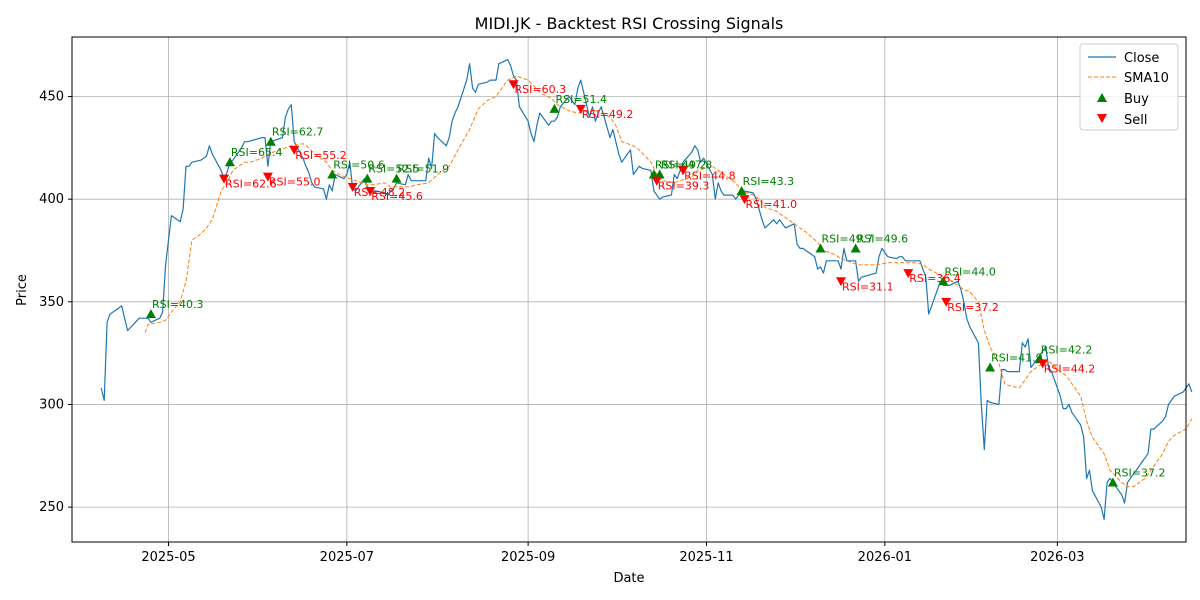 This screenshot has height=600, width=1200. What do you see at coordinates (868, 286) in the screenshot?
I see `sell-signal-label: RSI=31.1` at bounding box center [868, 286].